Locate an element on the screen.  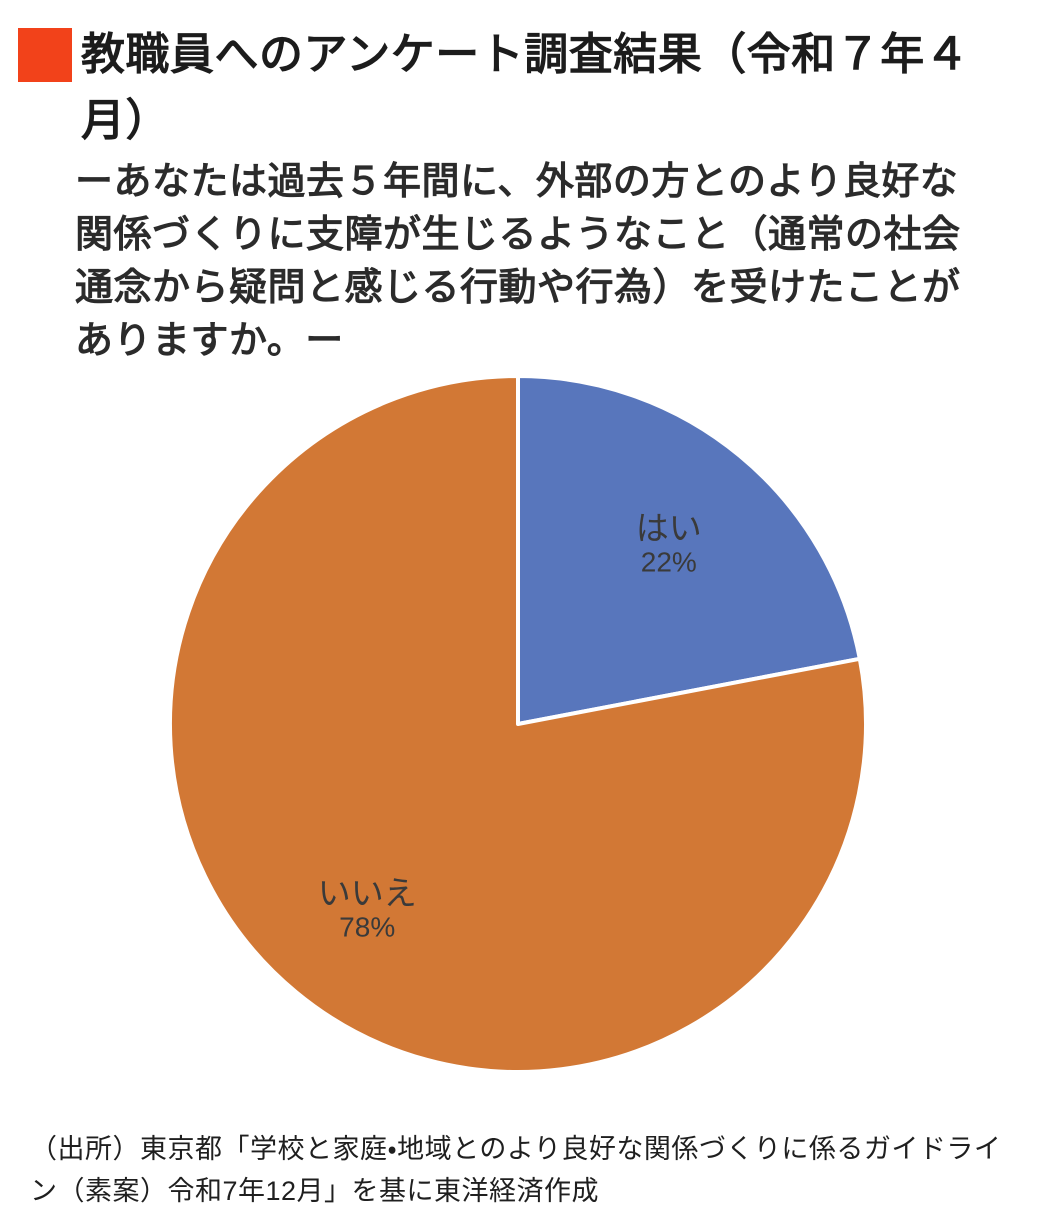
survey-question-line-1: ーあなたは過去５年間に、外部の方とのより良好な is located at coordinates (517, 182).